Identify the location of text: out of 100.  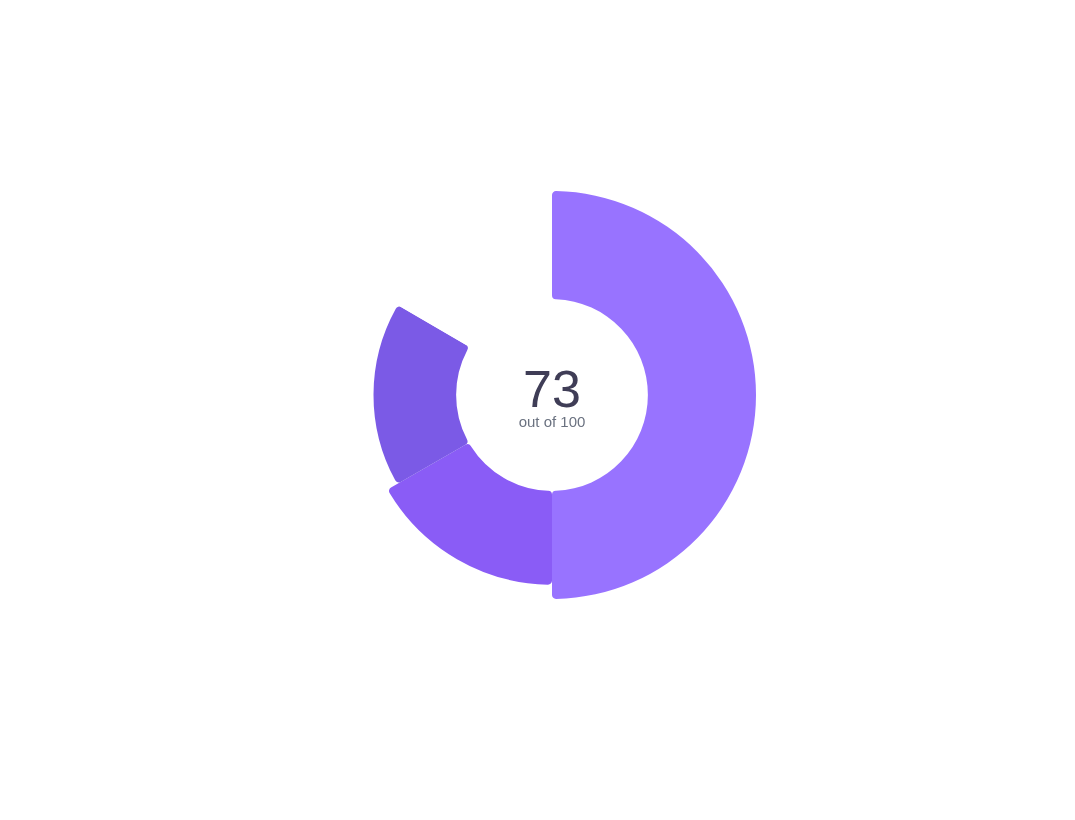
(552, 421).